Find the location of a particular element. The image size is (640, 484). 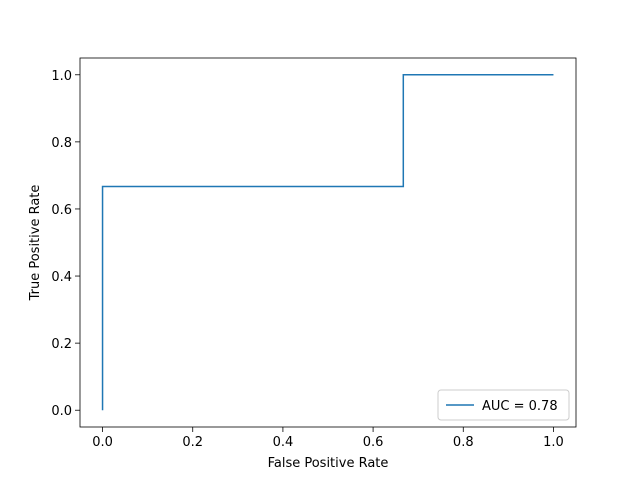

legend-box is located at coordinates (503, 405).